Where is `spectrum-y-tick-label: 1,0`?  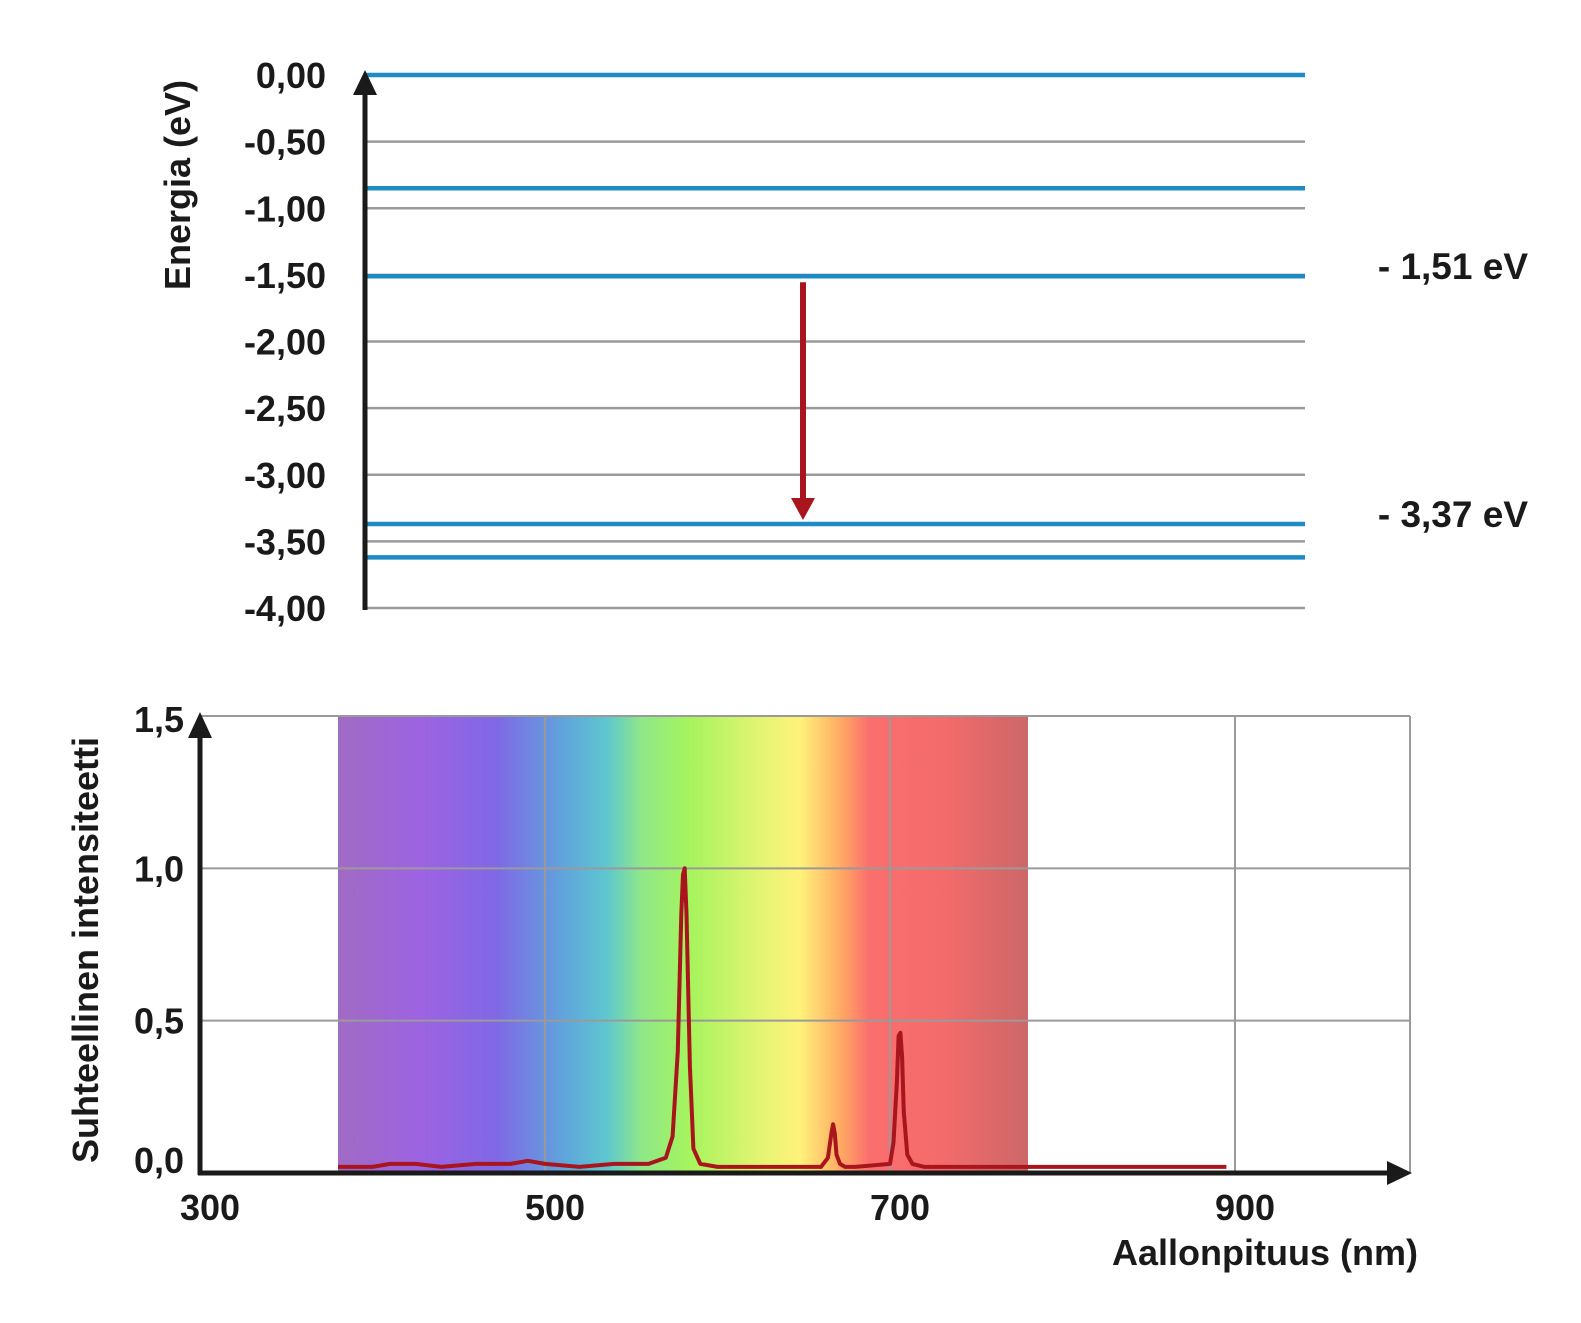 spectrum-y-tick-label: 1,0 is located at coordinates (159, 868).